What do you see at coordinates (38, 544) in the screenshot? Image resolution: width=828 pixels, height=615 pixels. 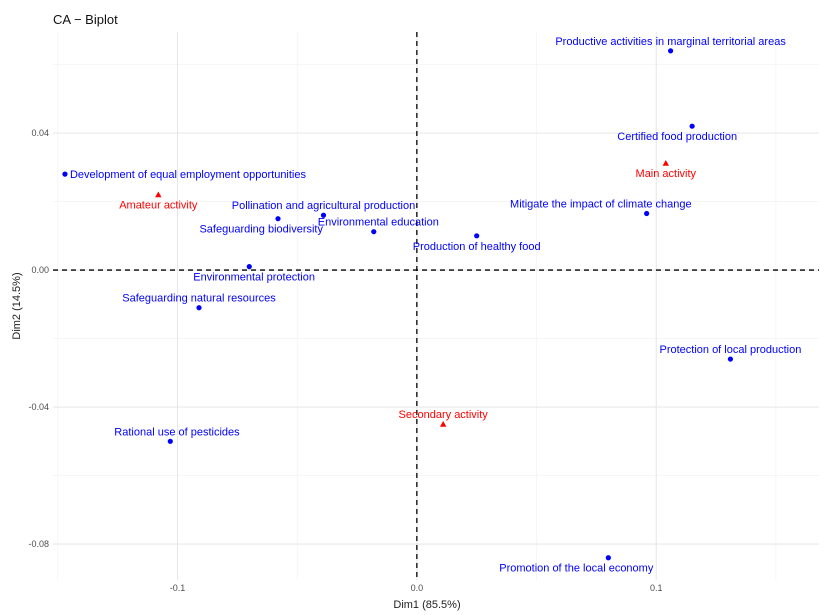 I see `y-tick-label: -0.08` at bounding box center [38, 544].